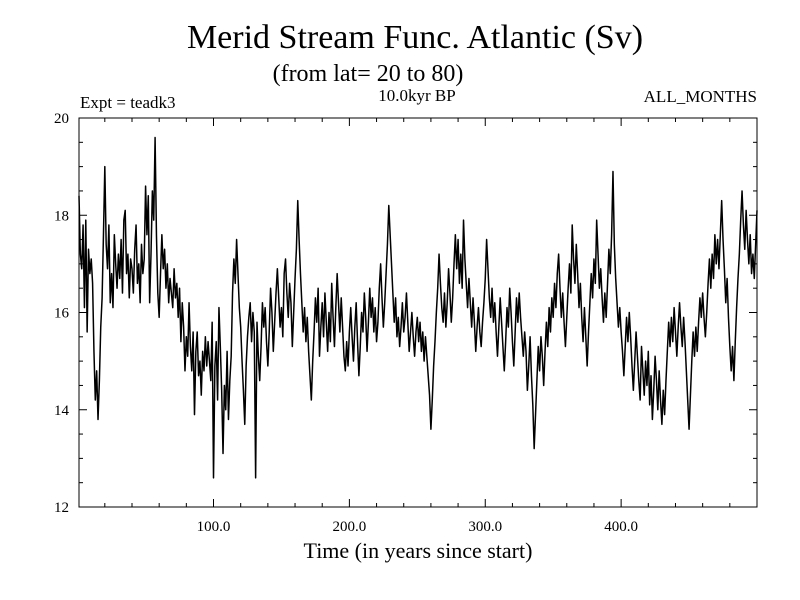  I want to click on x-tick-label: 100.0, so click(214, 527).